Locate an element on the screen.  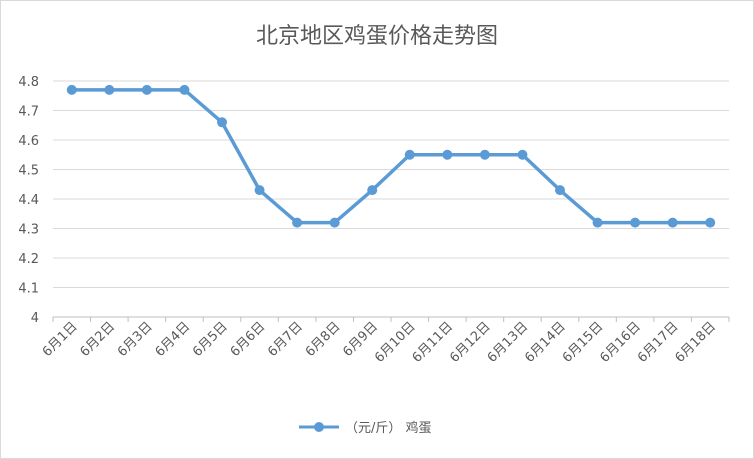
x-tick-label: 6月8日 is located at coordinates (323, 339).